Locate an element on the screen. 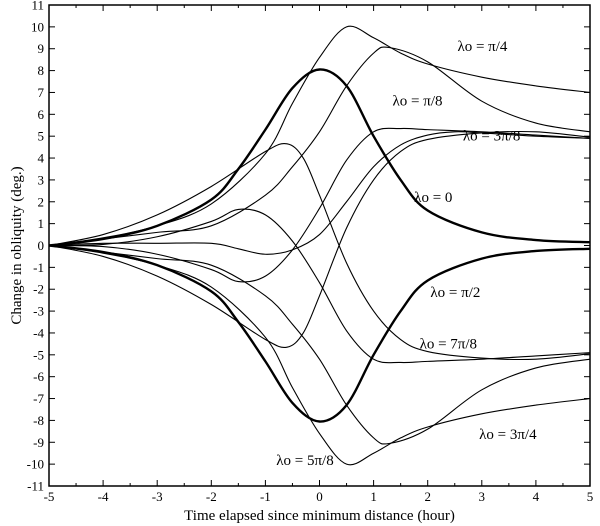 This screenshot has height=526, width=600. x-tick-label: -3 is located at coordinates (157, 496).